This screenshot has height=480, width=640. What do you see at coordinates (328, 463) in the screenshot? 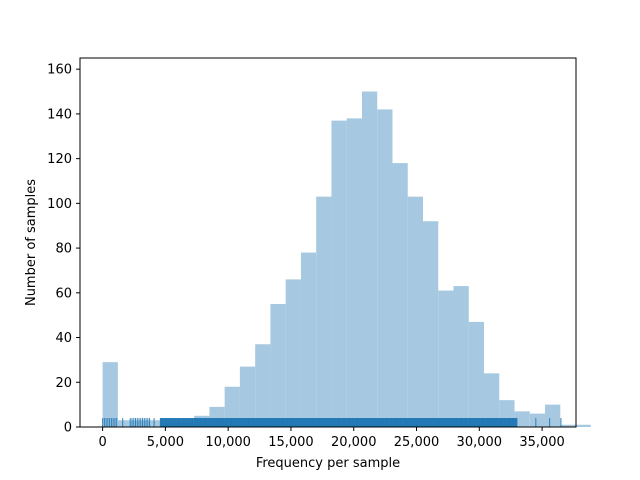
I see `x-axis-label: Frequency per sample` at bounding box center [328, 463].